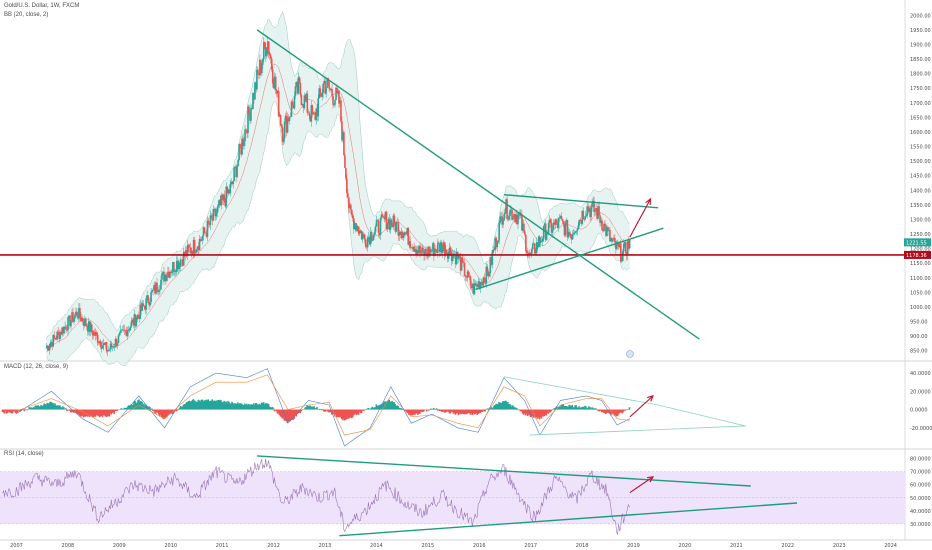  What do you see at coordinates (890, 546) in the screenshot?
I see `time-tick-label: 2024` at bounding box center [890, 546].